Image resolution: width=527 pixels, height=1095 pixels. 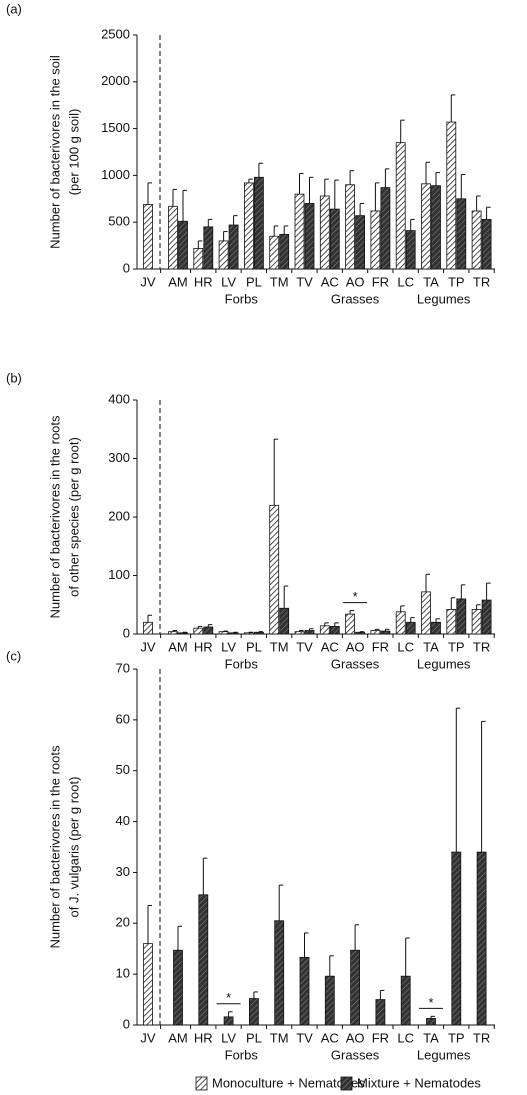 I want to click on y-tick-label: 1500, so click(x=115, y=127).